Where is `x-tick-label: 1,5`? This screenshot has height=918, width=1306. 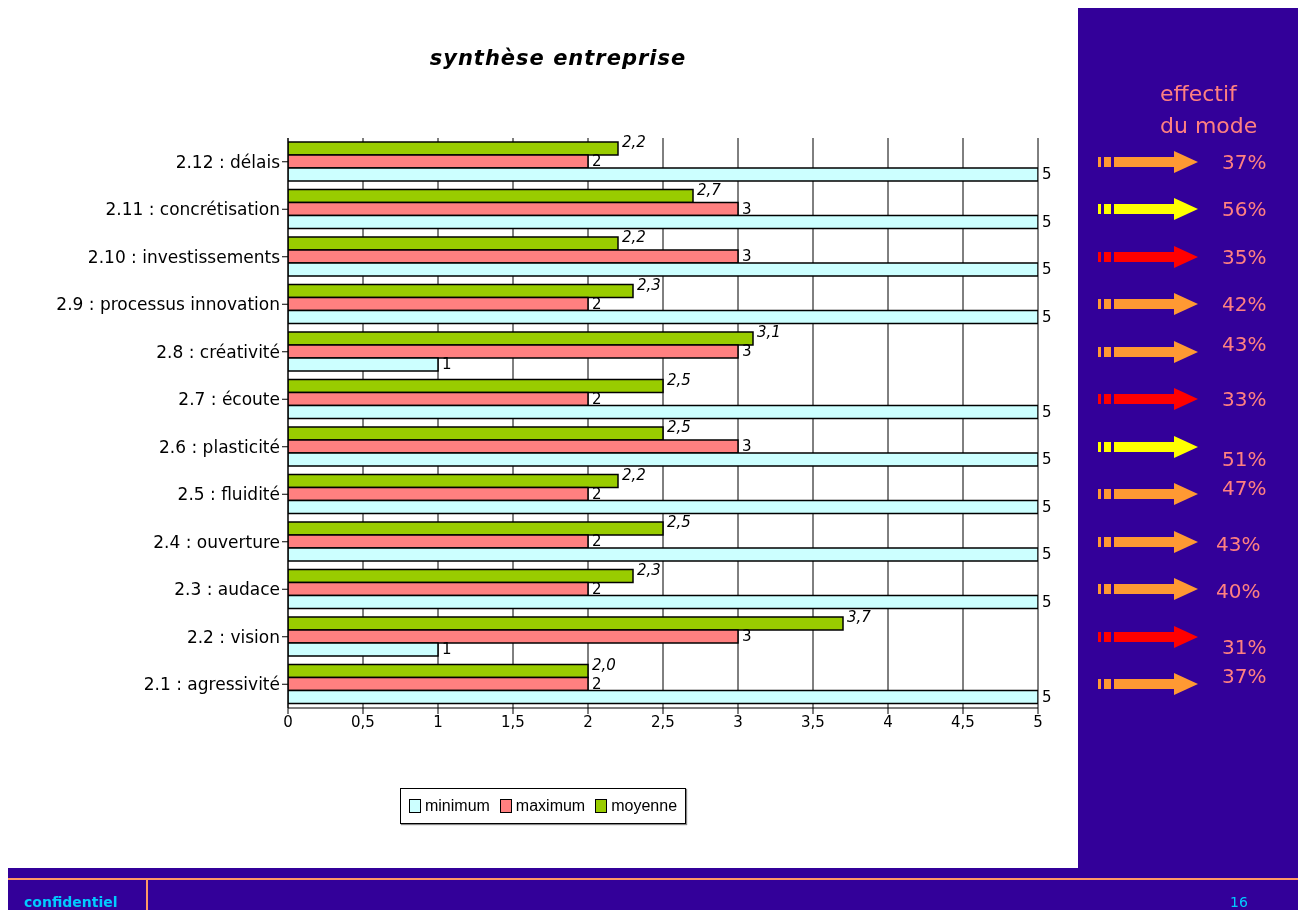 x-tick-label: 1,5 is located at coordinates (513, 721).